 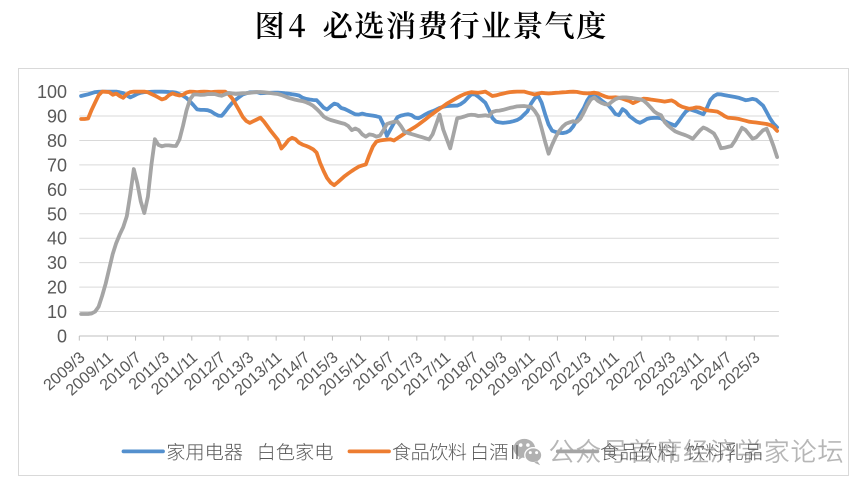 What do you see at coordinates (62, 337) in the screenshot?
I see `svg-text: 0` at bounding box center [62, 337].